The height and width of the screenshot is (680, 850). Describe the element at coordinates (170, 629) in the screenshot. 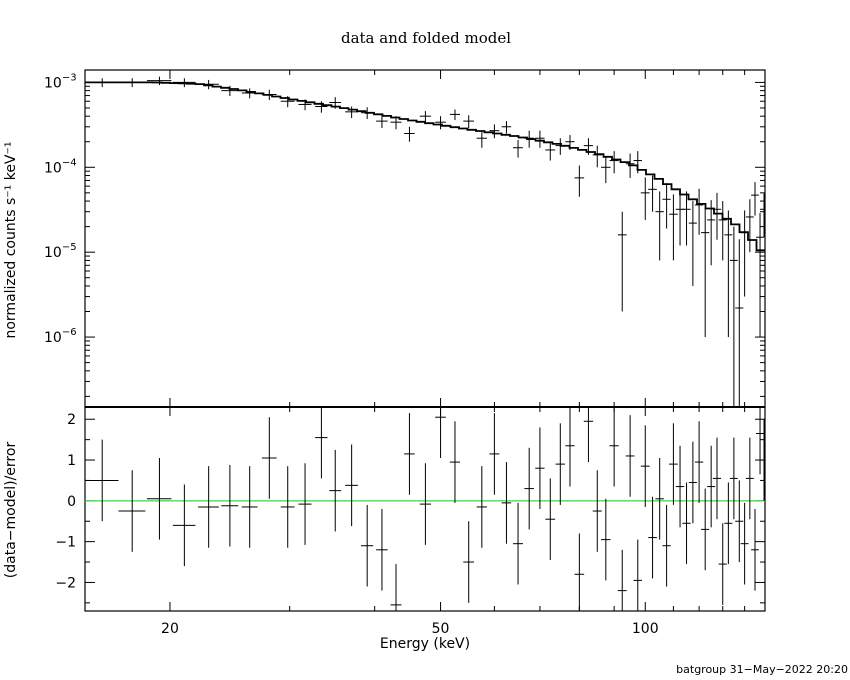

I see `x-tick-label: 20` at that location.